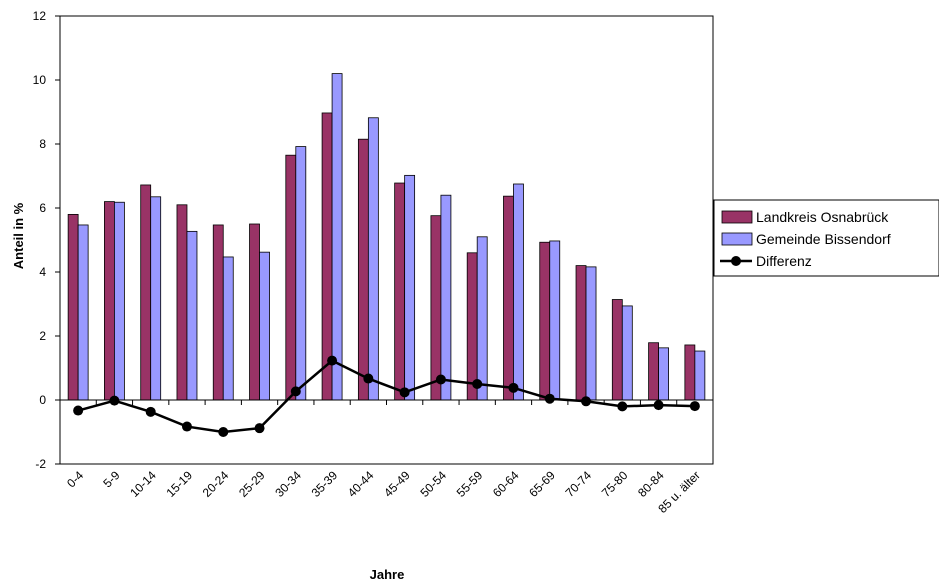 The height and width of the screenshot is (585, 939). Describe the element at coordinates (433, 484) in the screenshot. I see `x-tick-label: 50-54` at that location.